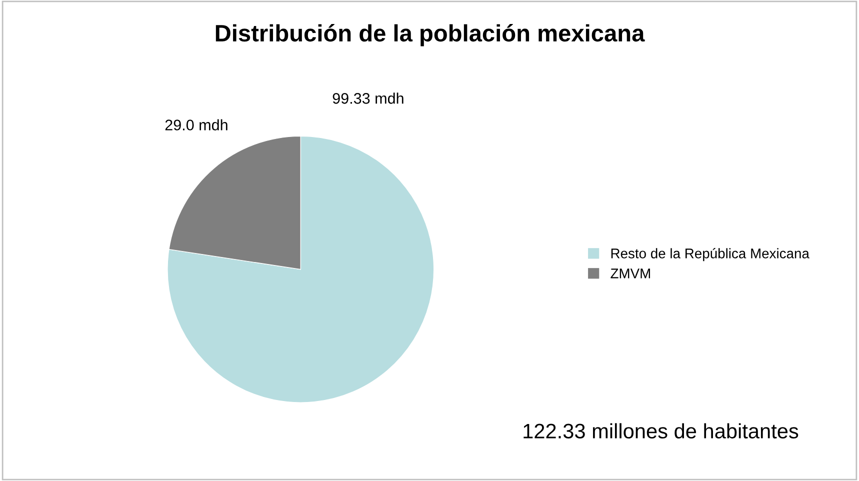 The height and width of the screenshot is (481, 859). Describe the element at coordinates (661, 430) in the screenshot. I see `text: 122.33 millones de habitantes` at that location.